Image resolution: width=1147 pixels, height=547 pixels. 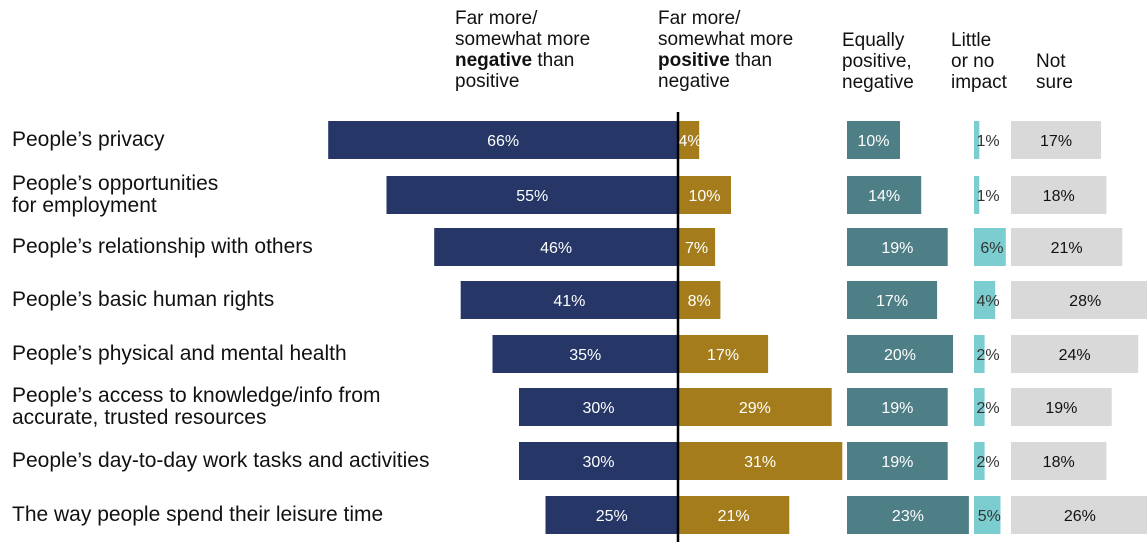 What do you see at coordinates (1054, 72) in the screenshot?
I see `column-header-notsure: Not sure` at bounding box center [1054, 72].